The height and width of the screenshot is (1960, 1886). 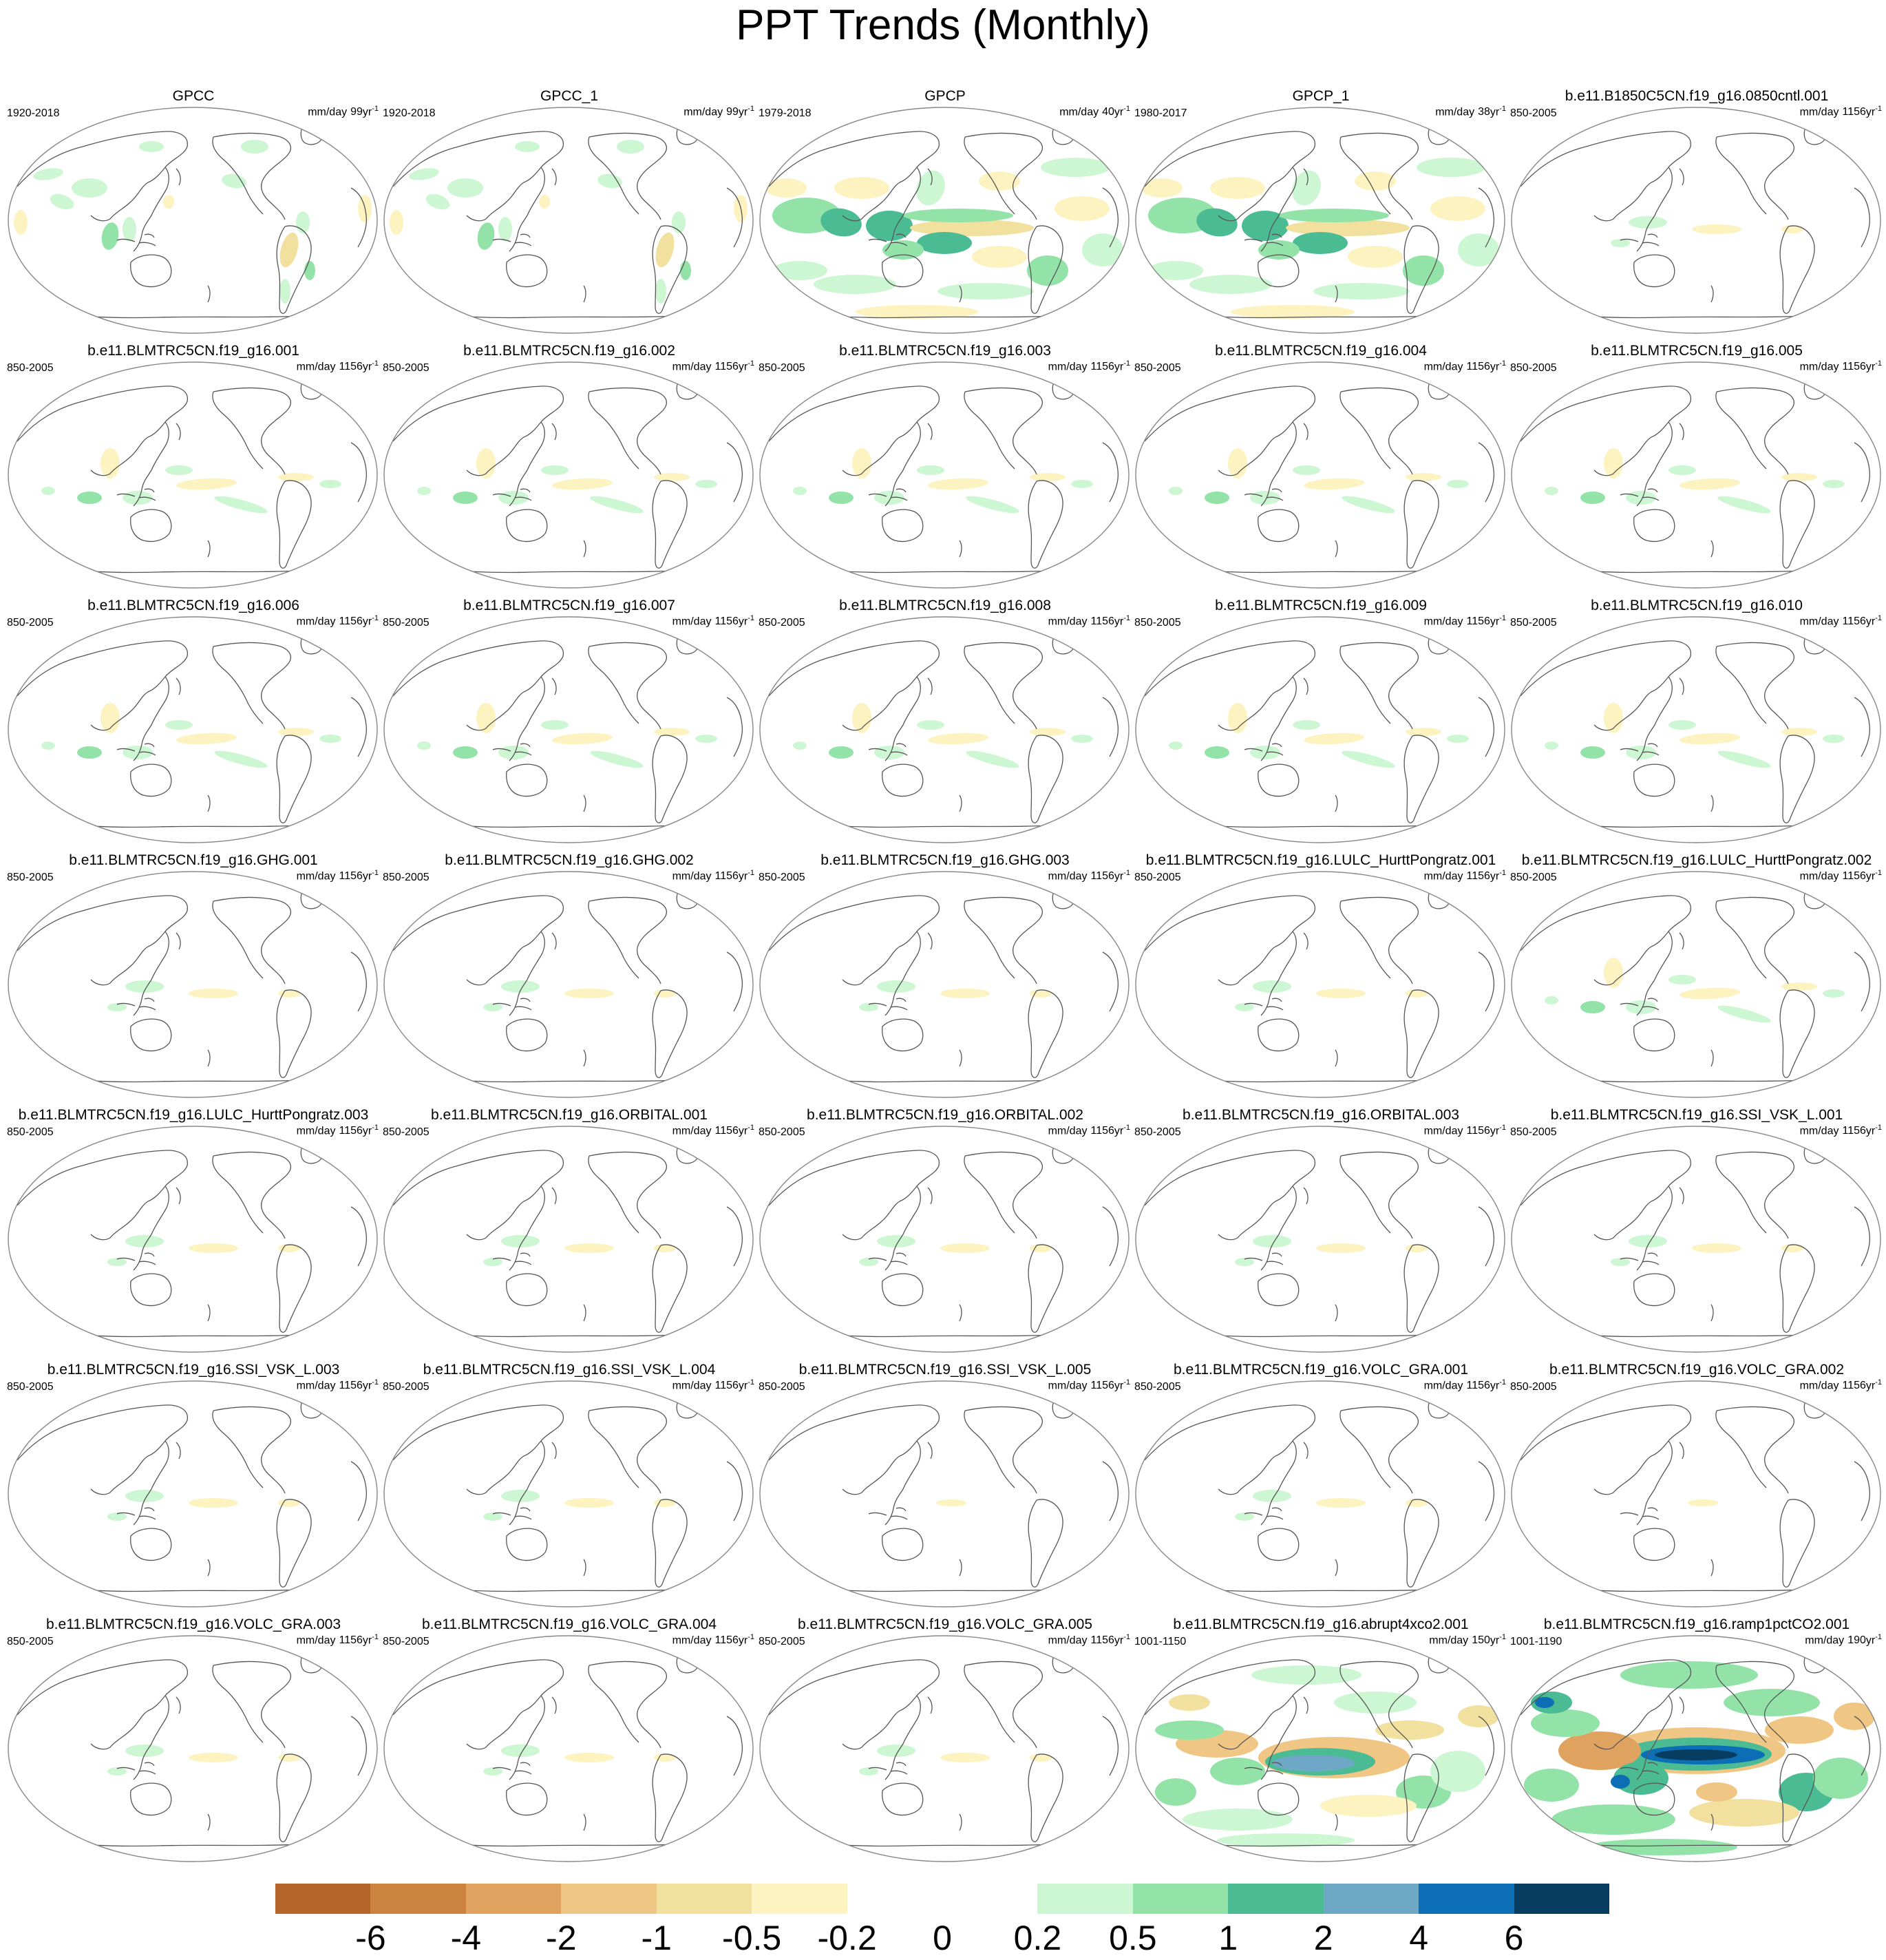 I want to click on map-panel: GPCP_1 1980-2017 mm/day 38yr-1, so click(x=1321, y=208).